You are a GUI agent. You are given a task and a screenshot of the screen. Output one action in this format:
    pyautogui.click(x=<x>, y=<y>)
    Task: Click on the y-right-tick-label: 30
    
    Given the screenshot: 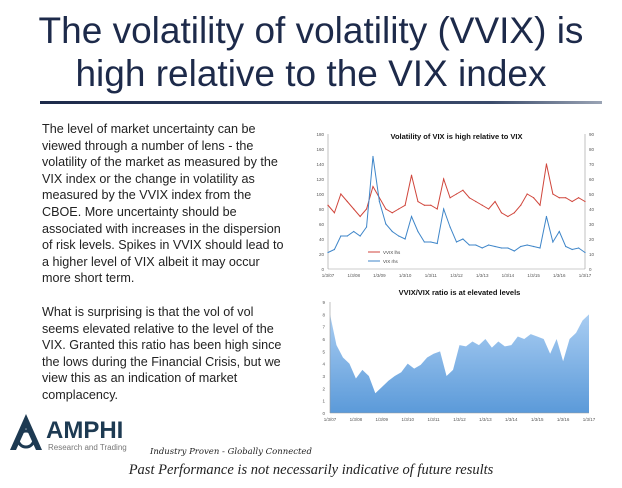 What is the action you would take?
    pyautogui.click(x=592, y=224)
    